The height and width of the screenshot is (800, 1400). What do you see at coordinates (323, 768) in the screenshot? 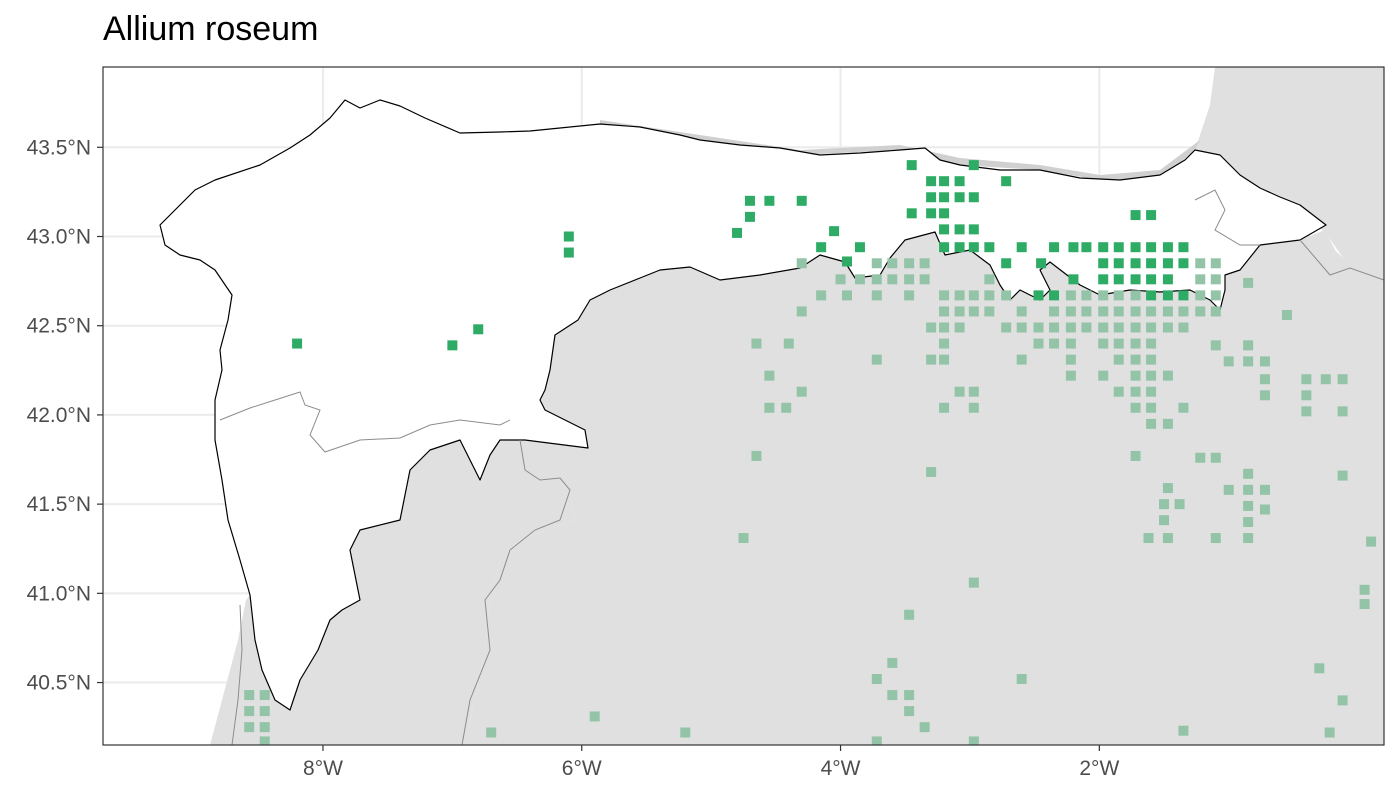
I see `x-tick-label: 8°W` at bounding box center [323, 768].